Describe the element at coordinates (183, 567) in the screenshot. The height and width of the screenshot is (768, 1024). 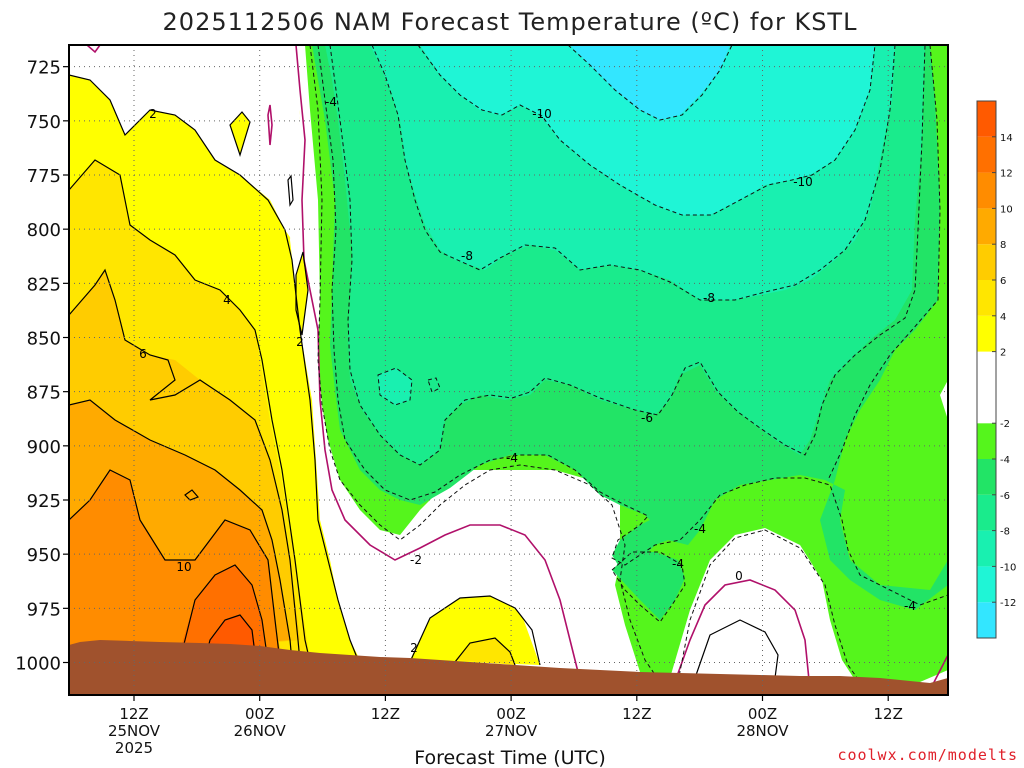
I see `contour-label: 10` at that location.